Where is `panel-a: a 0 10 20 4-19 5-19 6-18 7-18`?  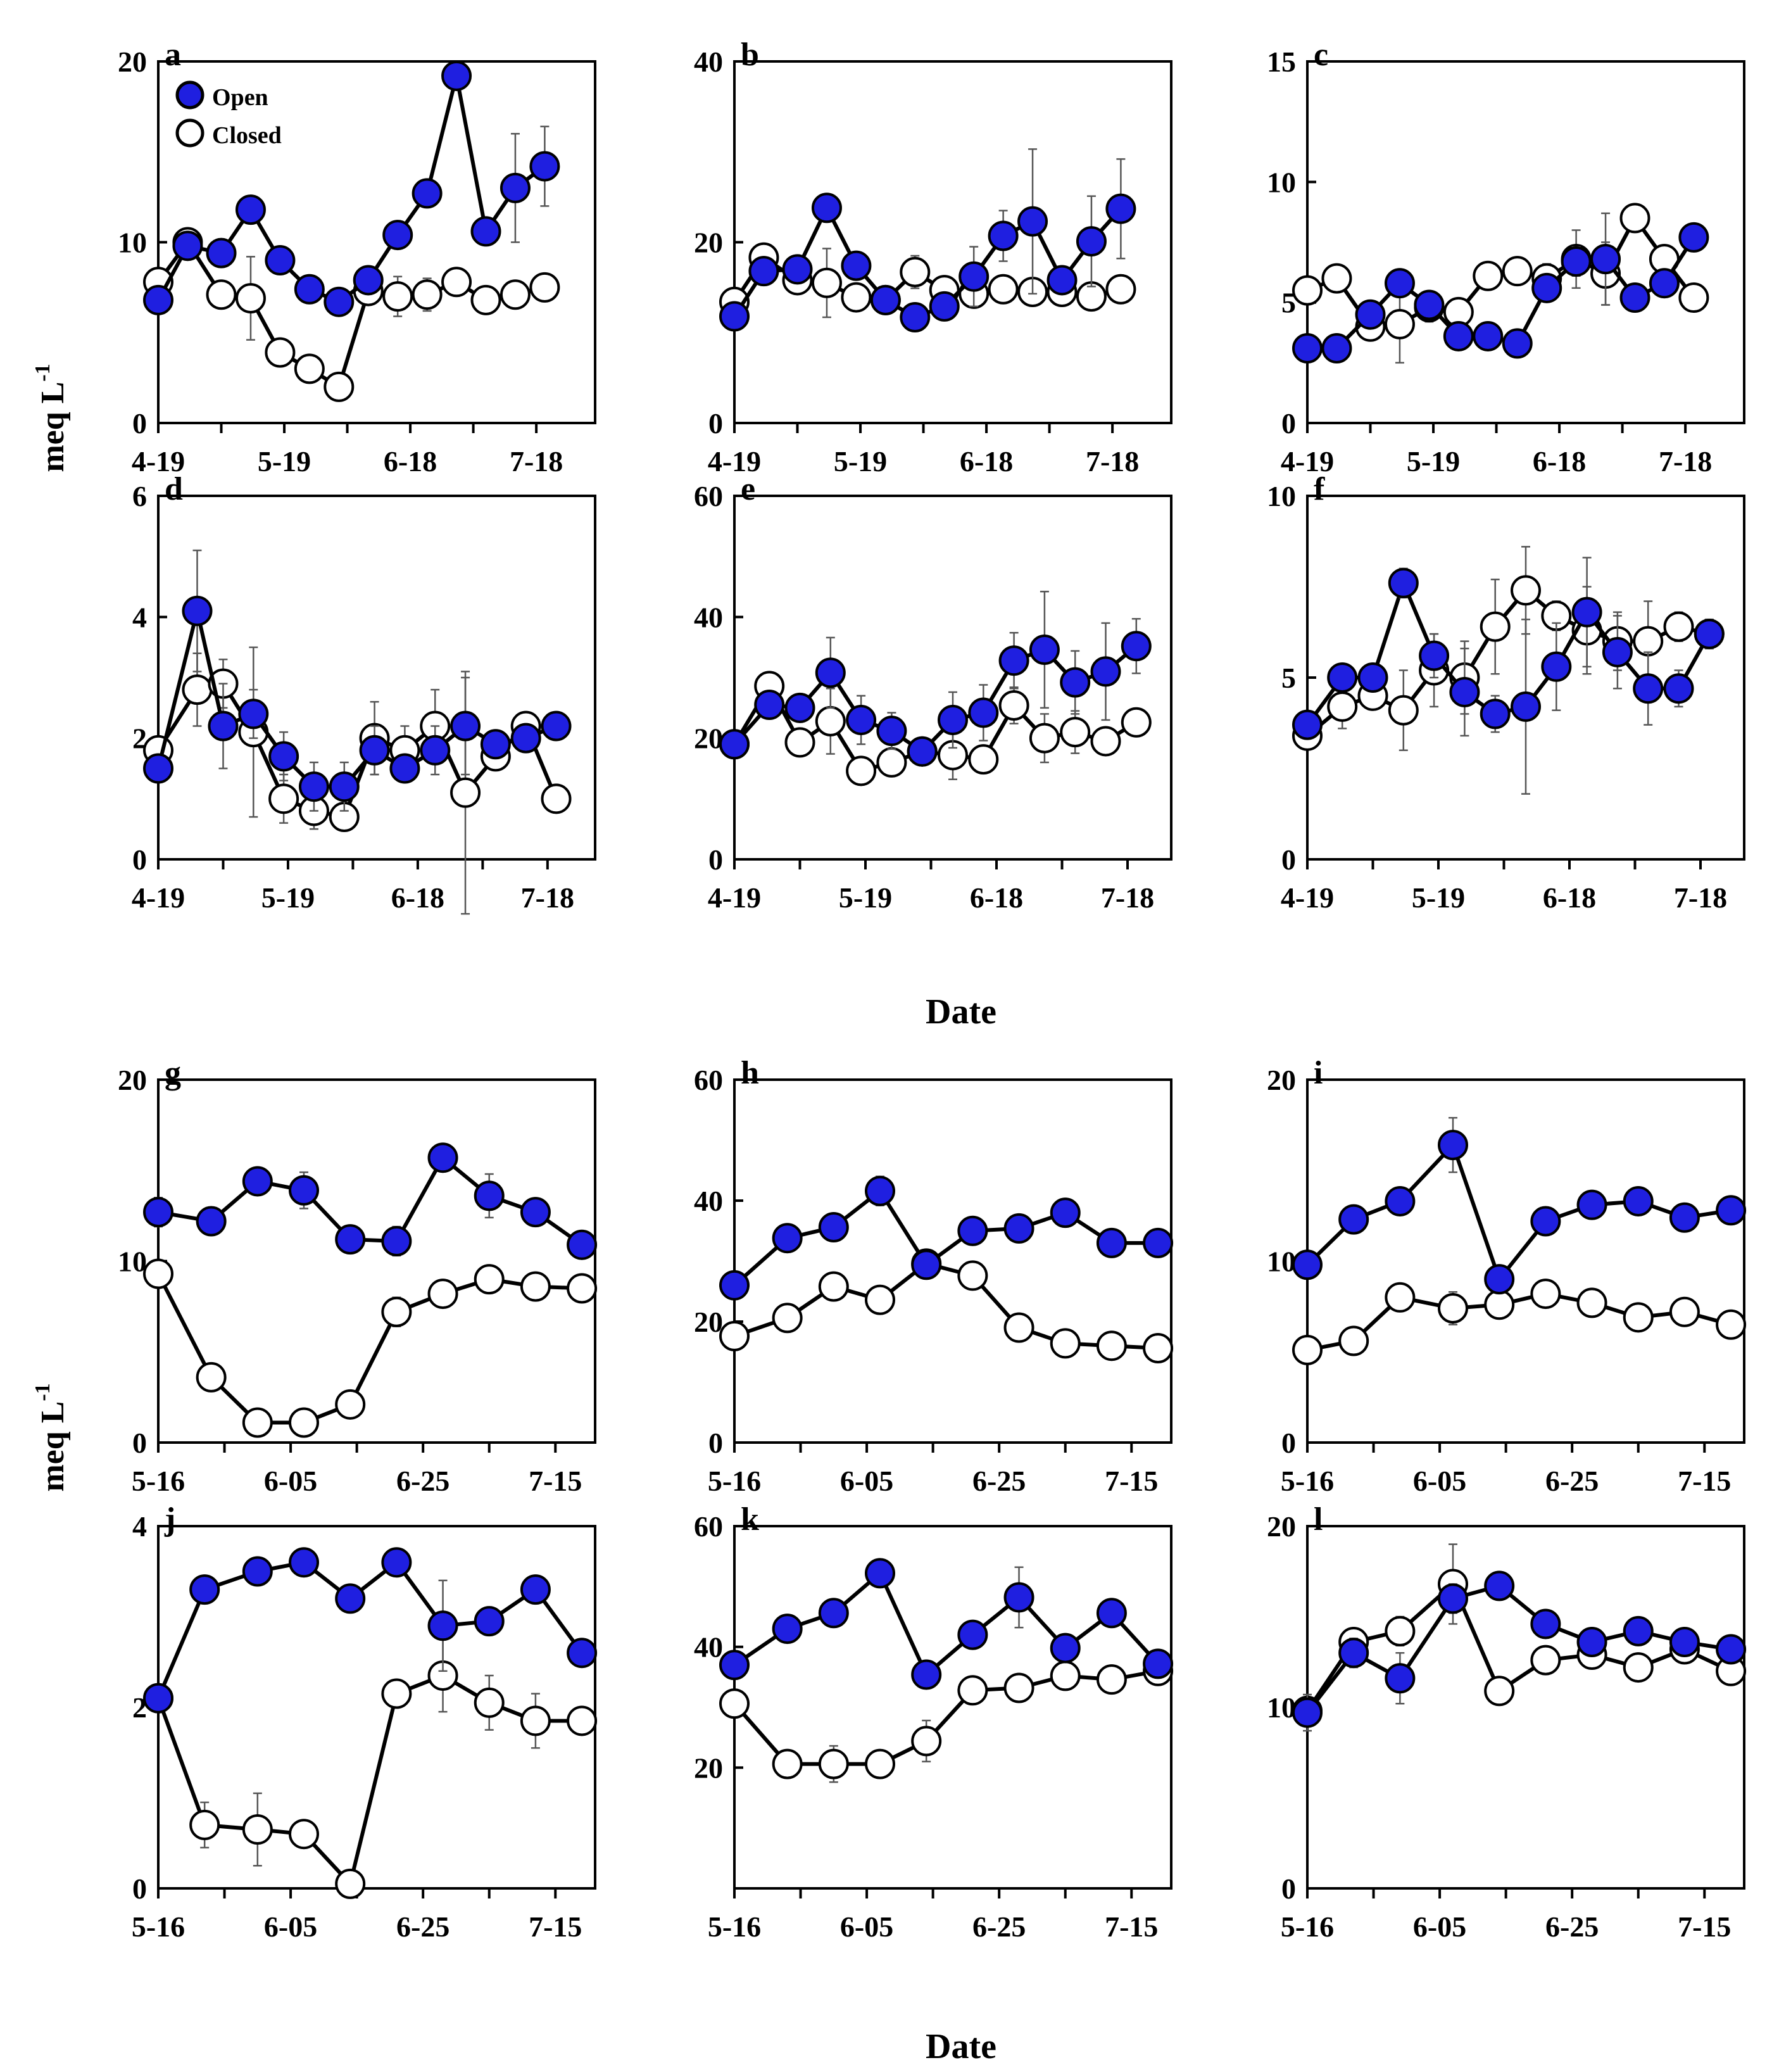
panel-a: a 0 10 20 4-19 5-19 6-18 7-18 is located at coordinates (357, 257).